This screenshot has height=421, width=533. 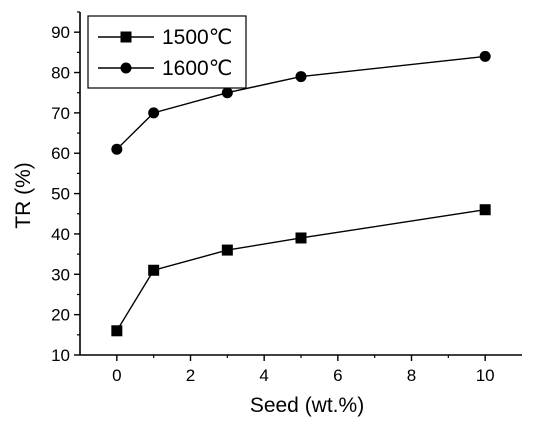 What do you see at coordinates (60, 32) in the screenshot?
I see `y-tick-label: 90` at bounding box center [60, 32].